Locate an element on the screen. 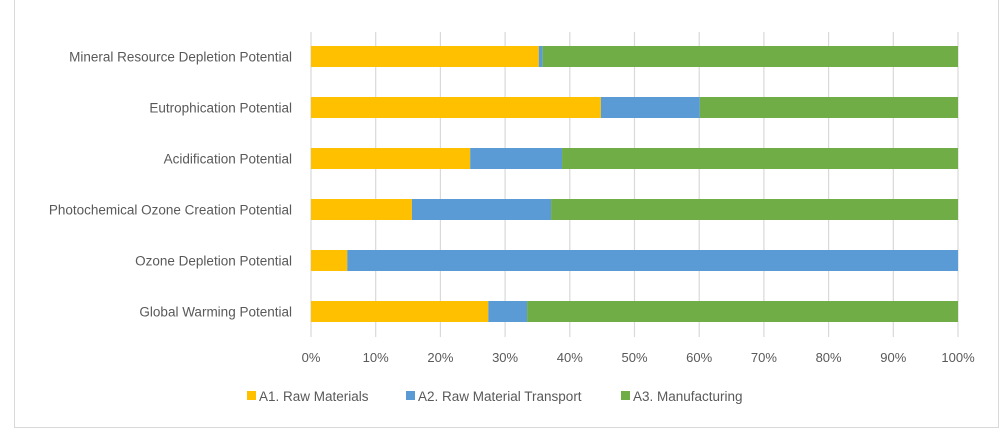  category-label: Acidification Potential is located at coordinates (228, 159).